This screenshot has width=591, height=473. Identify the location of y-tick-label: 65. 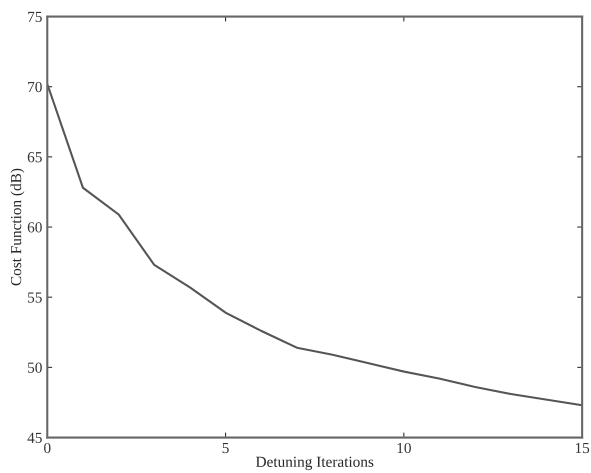
(35, 157).